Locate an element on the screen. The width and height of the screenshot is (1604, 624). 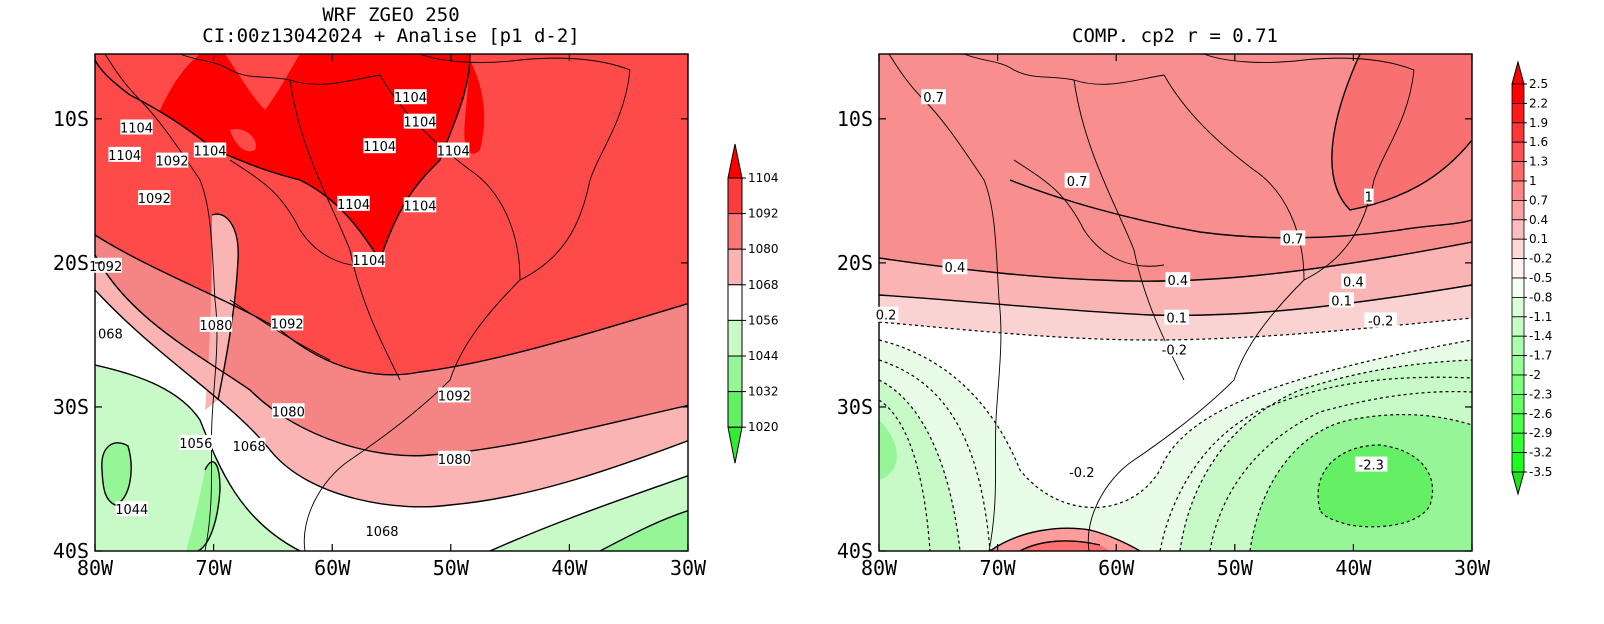
contour-label: -0.2 is located at coordinates (1174, 350).